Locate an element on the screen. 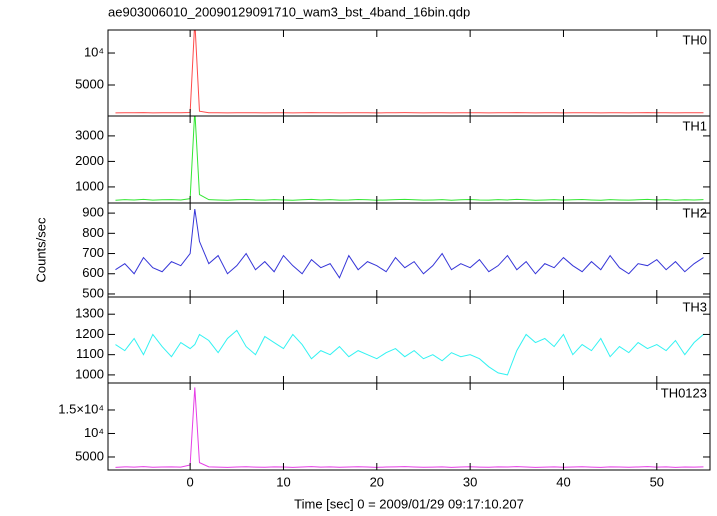  y-tick-label: 1200 is located at coordinates (89, 333).